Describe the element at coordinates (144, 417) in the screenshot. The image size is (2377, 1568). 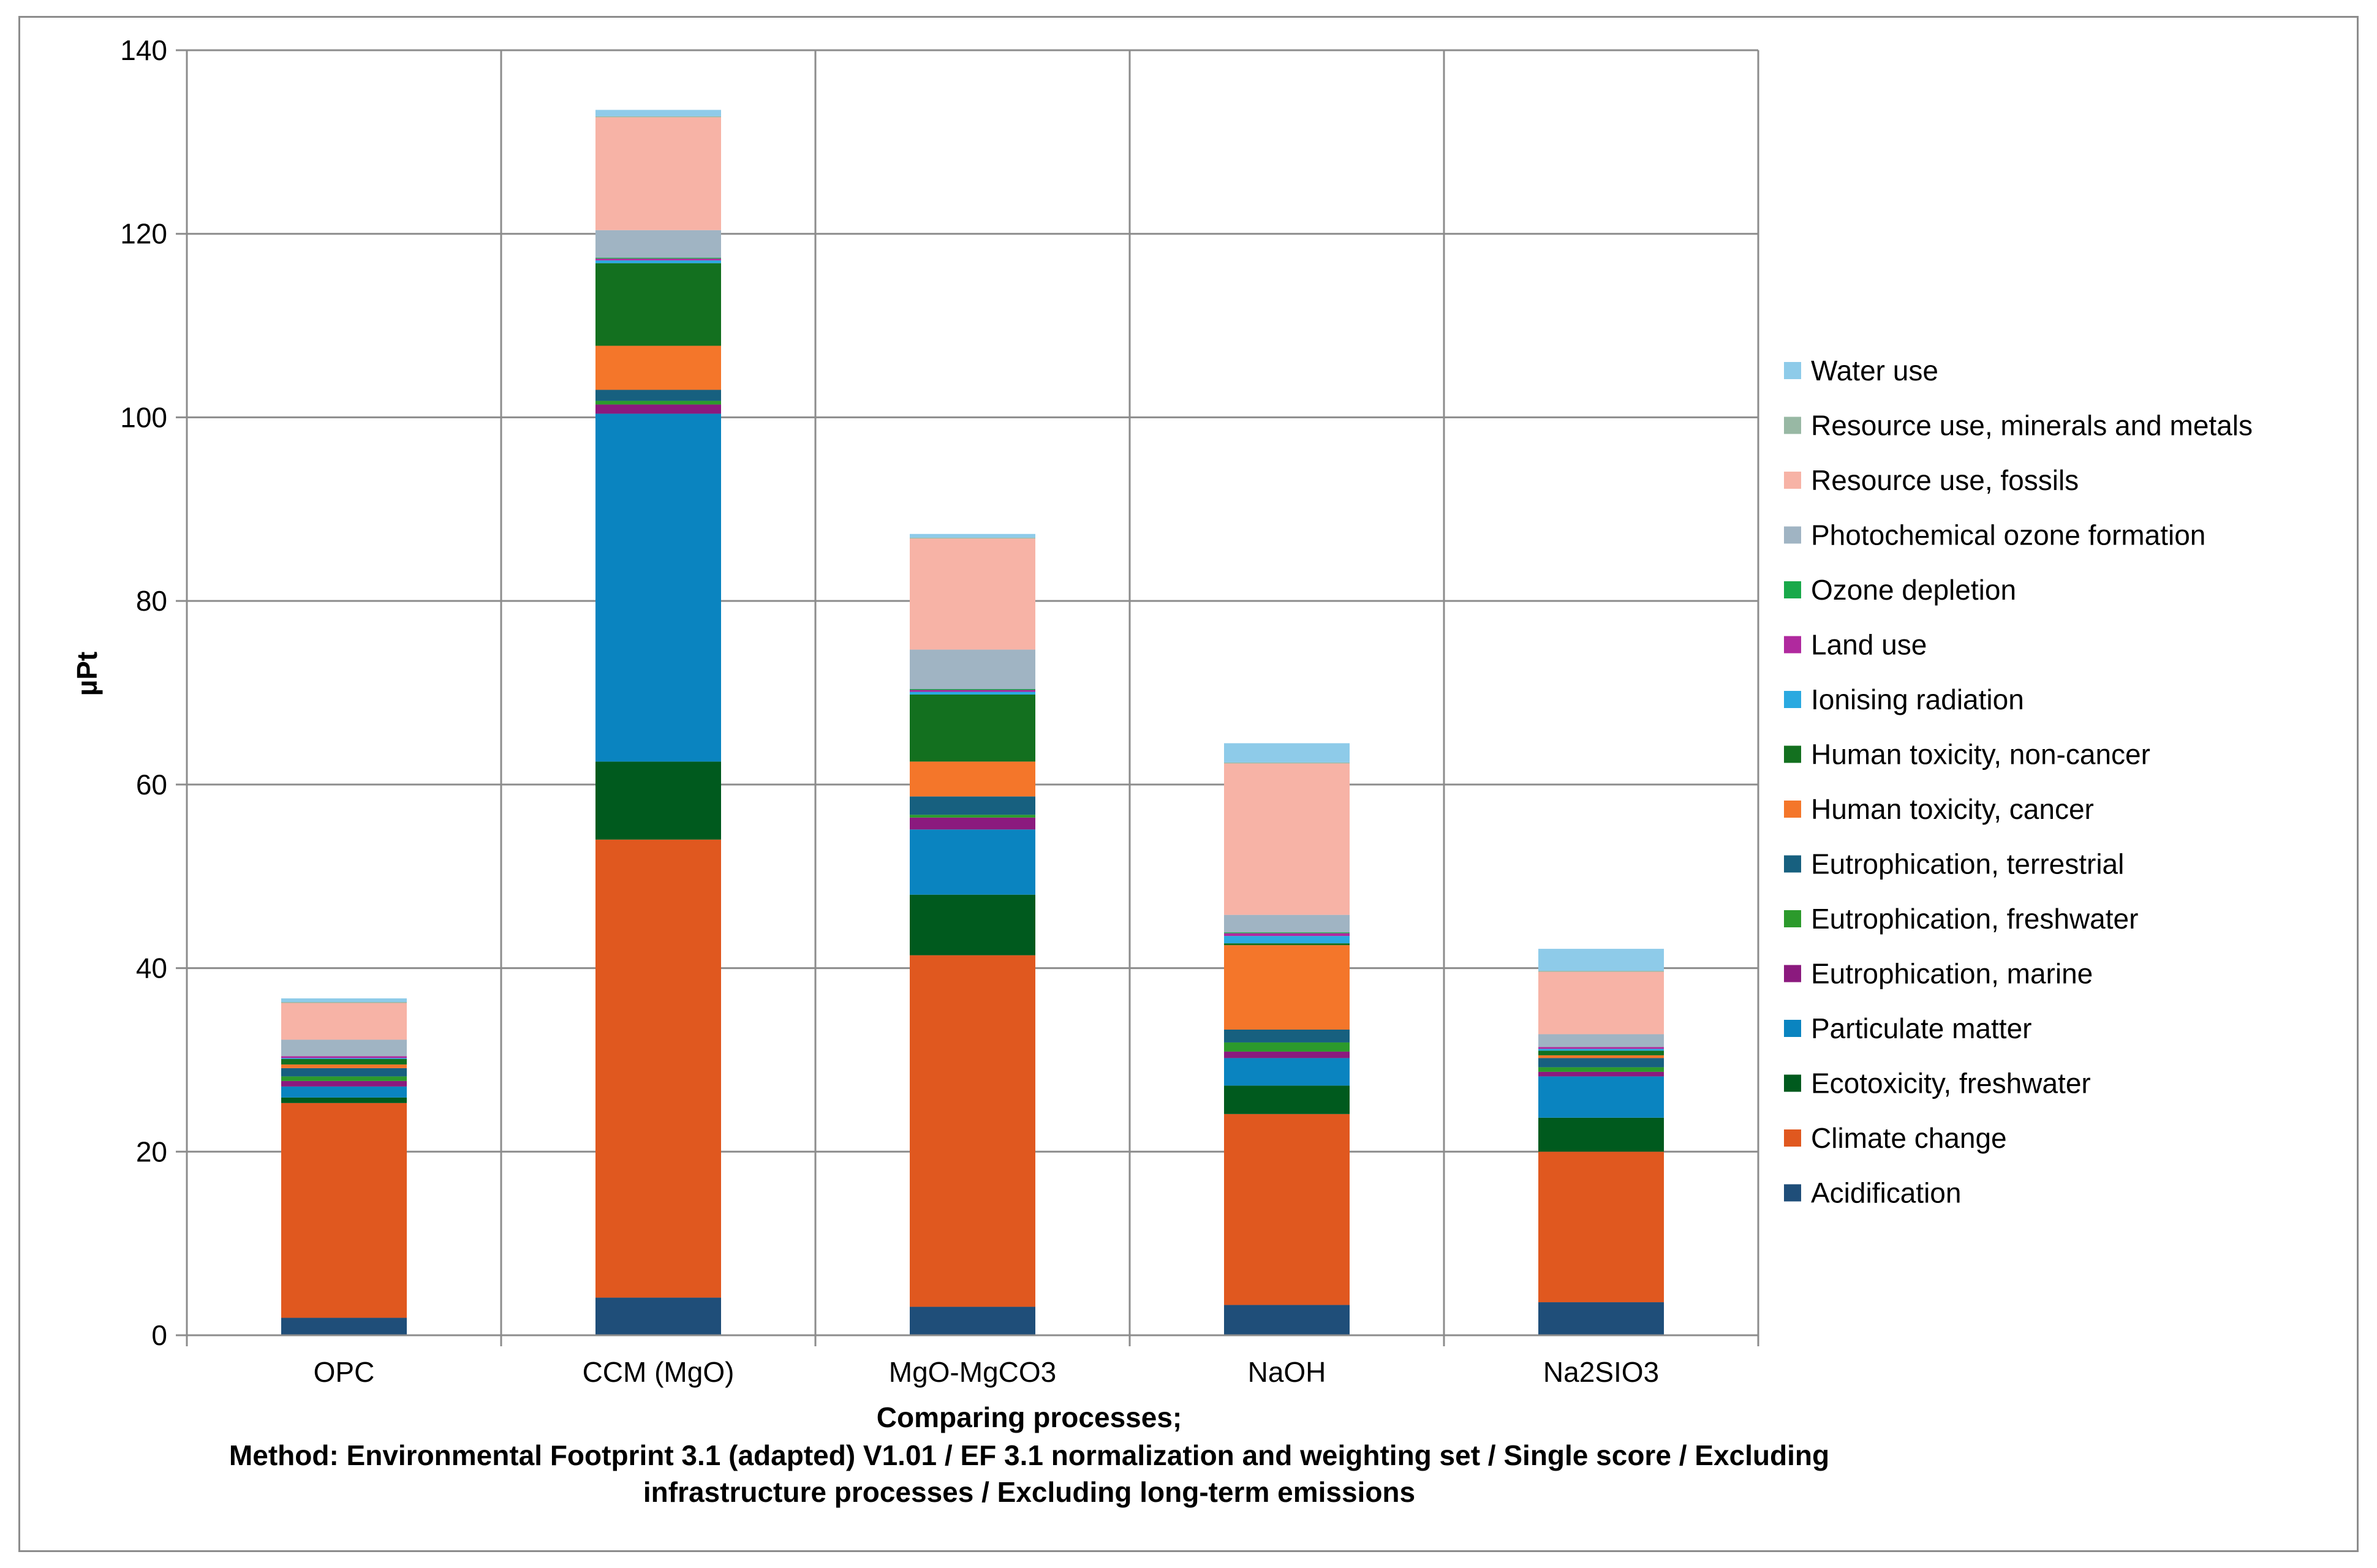
I see `y-tick-label: 100` at that location.